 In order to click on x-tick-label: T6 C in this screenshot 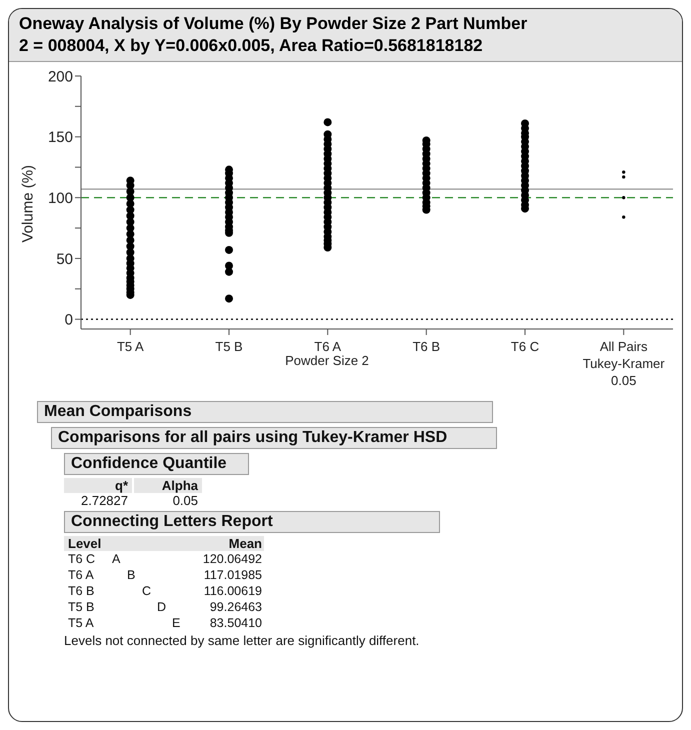, I will do `click(525, 346)`.